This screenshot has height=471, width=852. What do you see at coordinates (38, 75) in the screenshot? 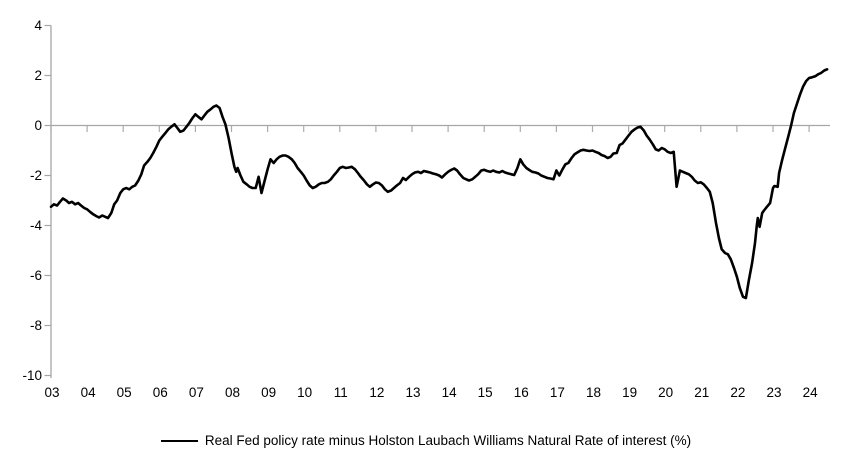
I see `y-tick-label: 2` at bounding box center [38, 75].